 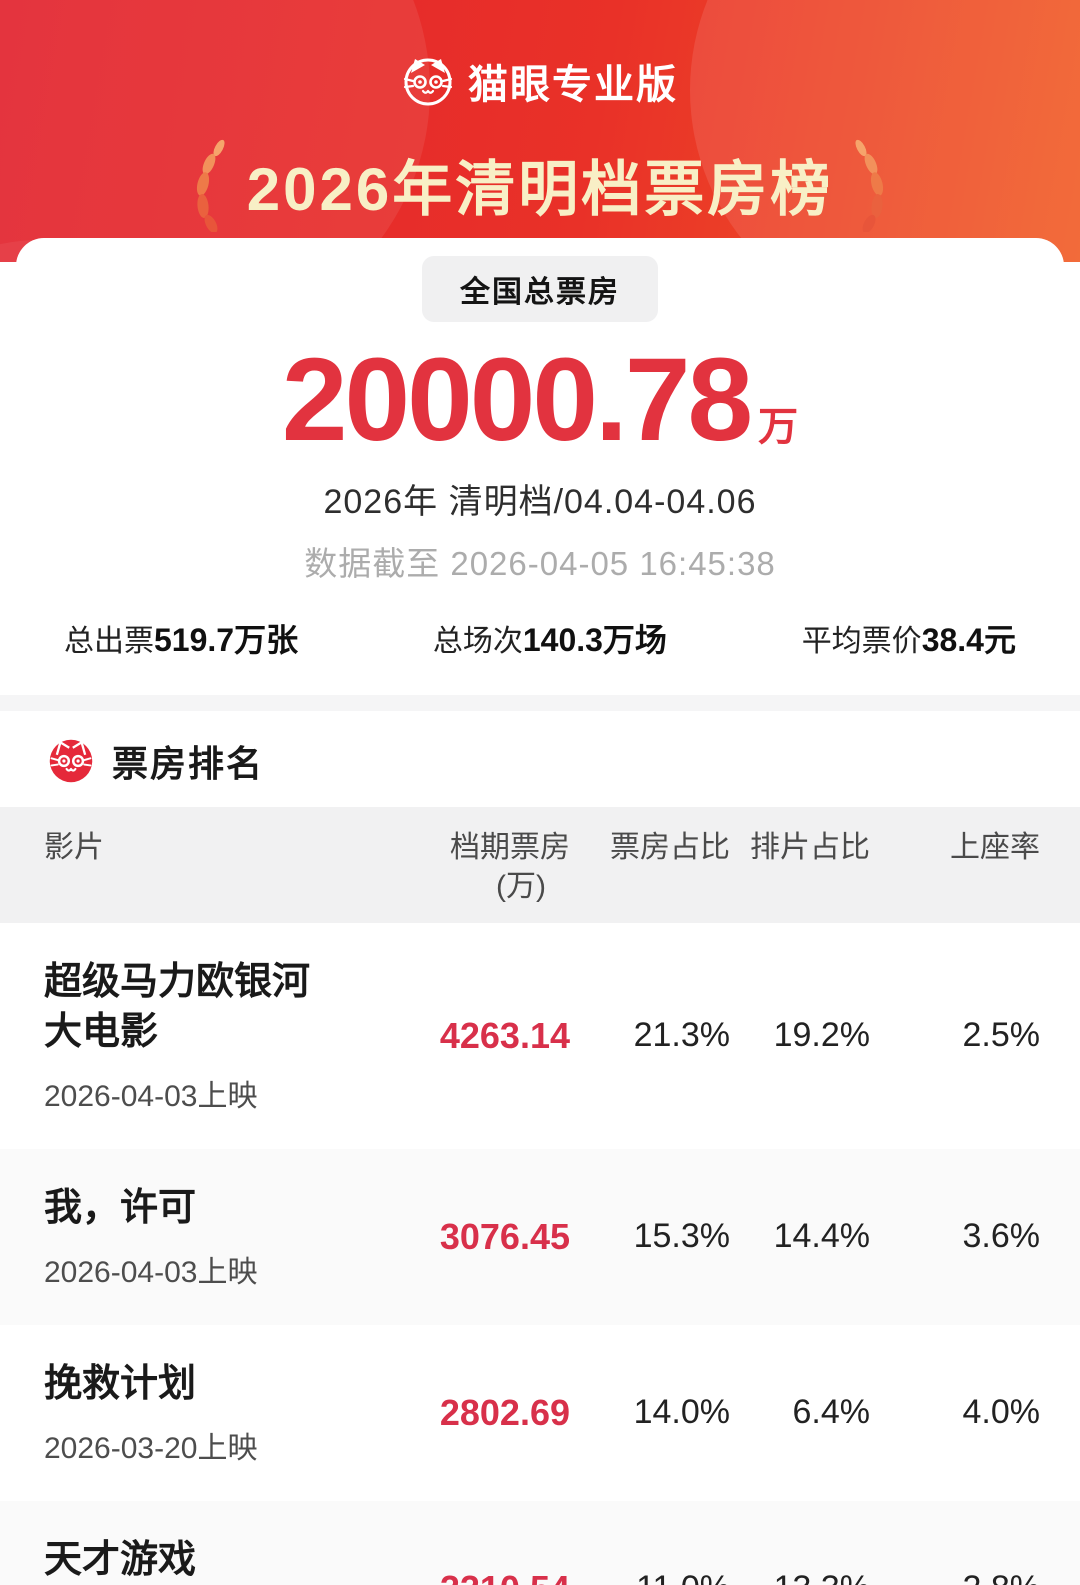 I want to click on stat-avg-price: 平均票价38.4元, so click(x=909, y=638).